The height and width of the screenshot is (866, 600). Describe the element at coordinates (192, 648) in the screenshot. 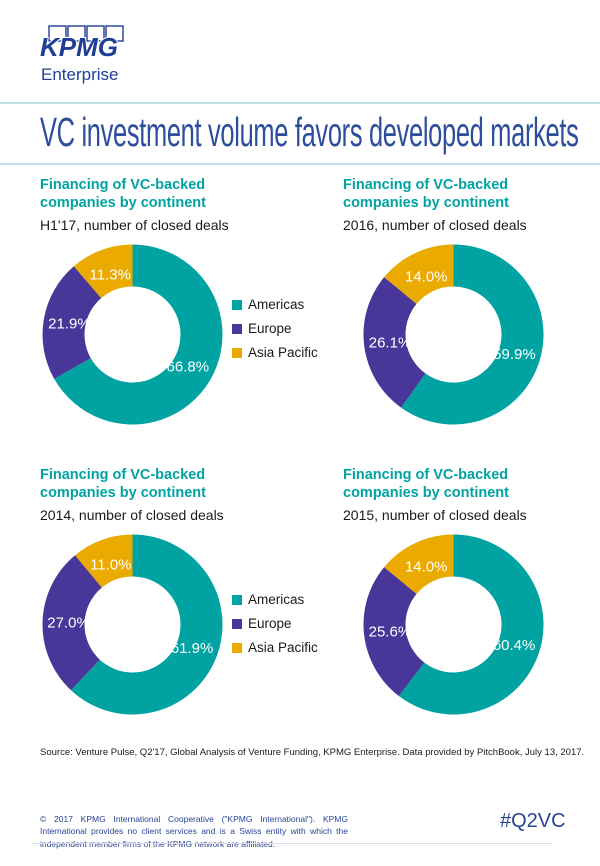

I see `slice-percentage-label: 61.9%` at that location.